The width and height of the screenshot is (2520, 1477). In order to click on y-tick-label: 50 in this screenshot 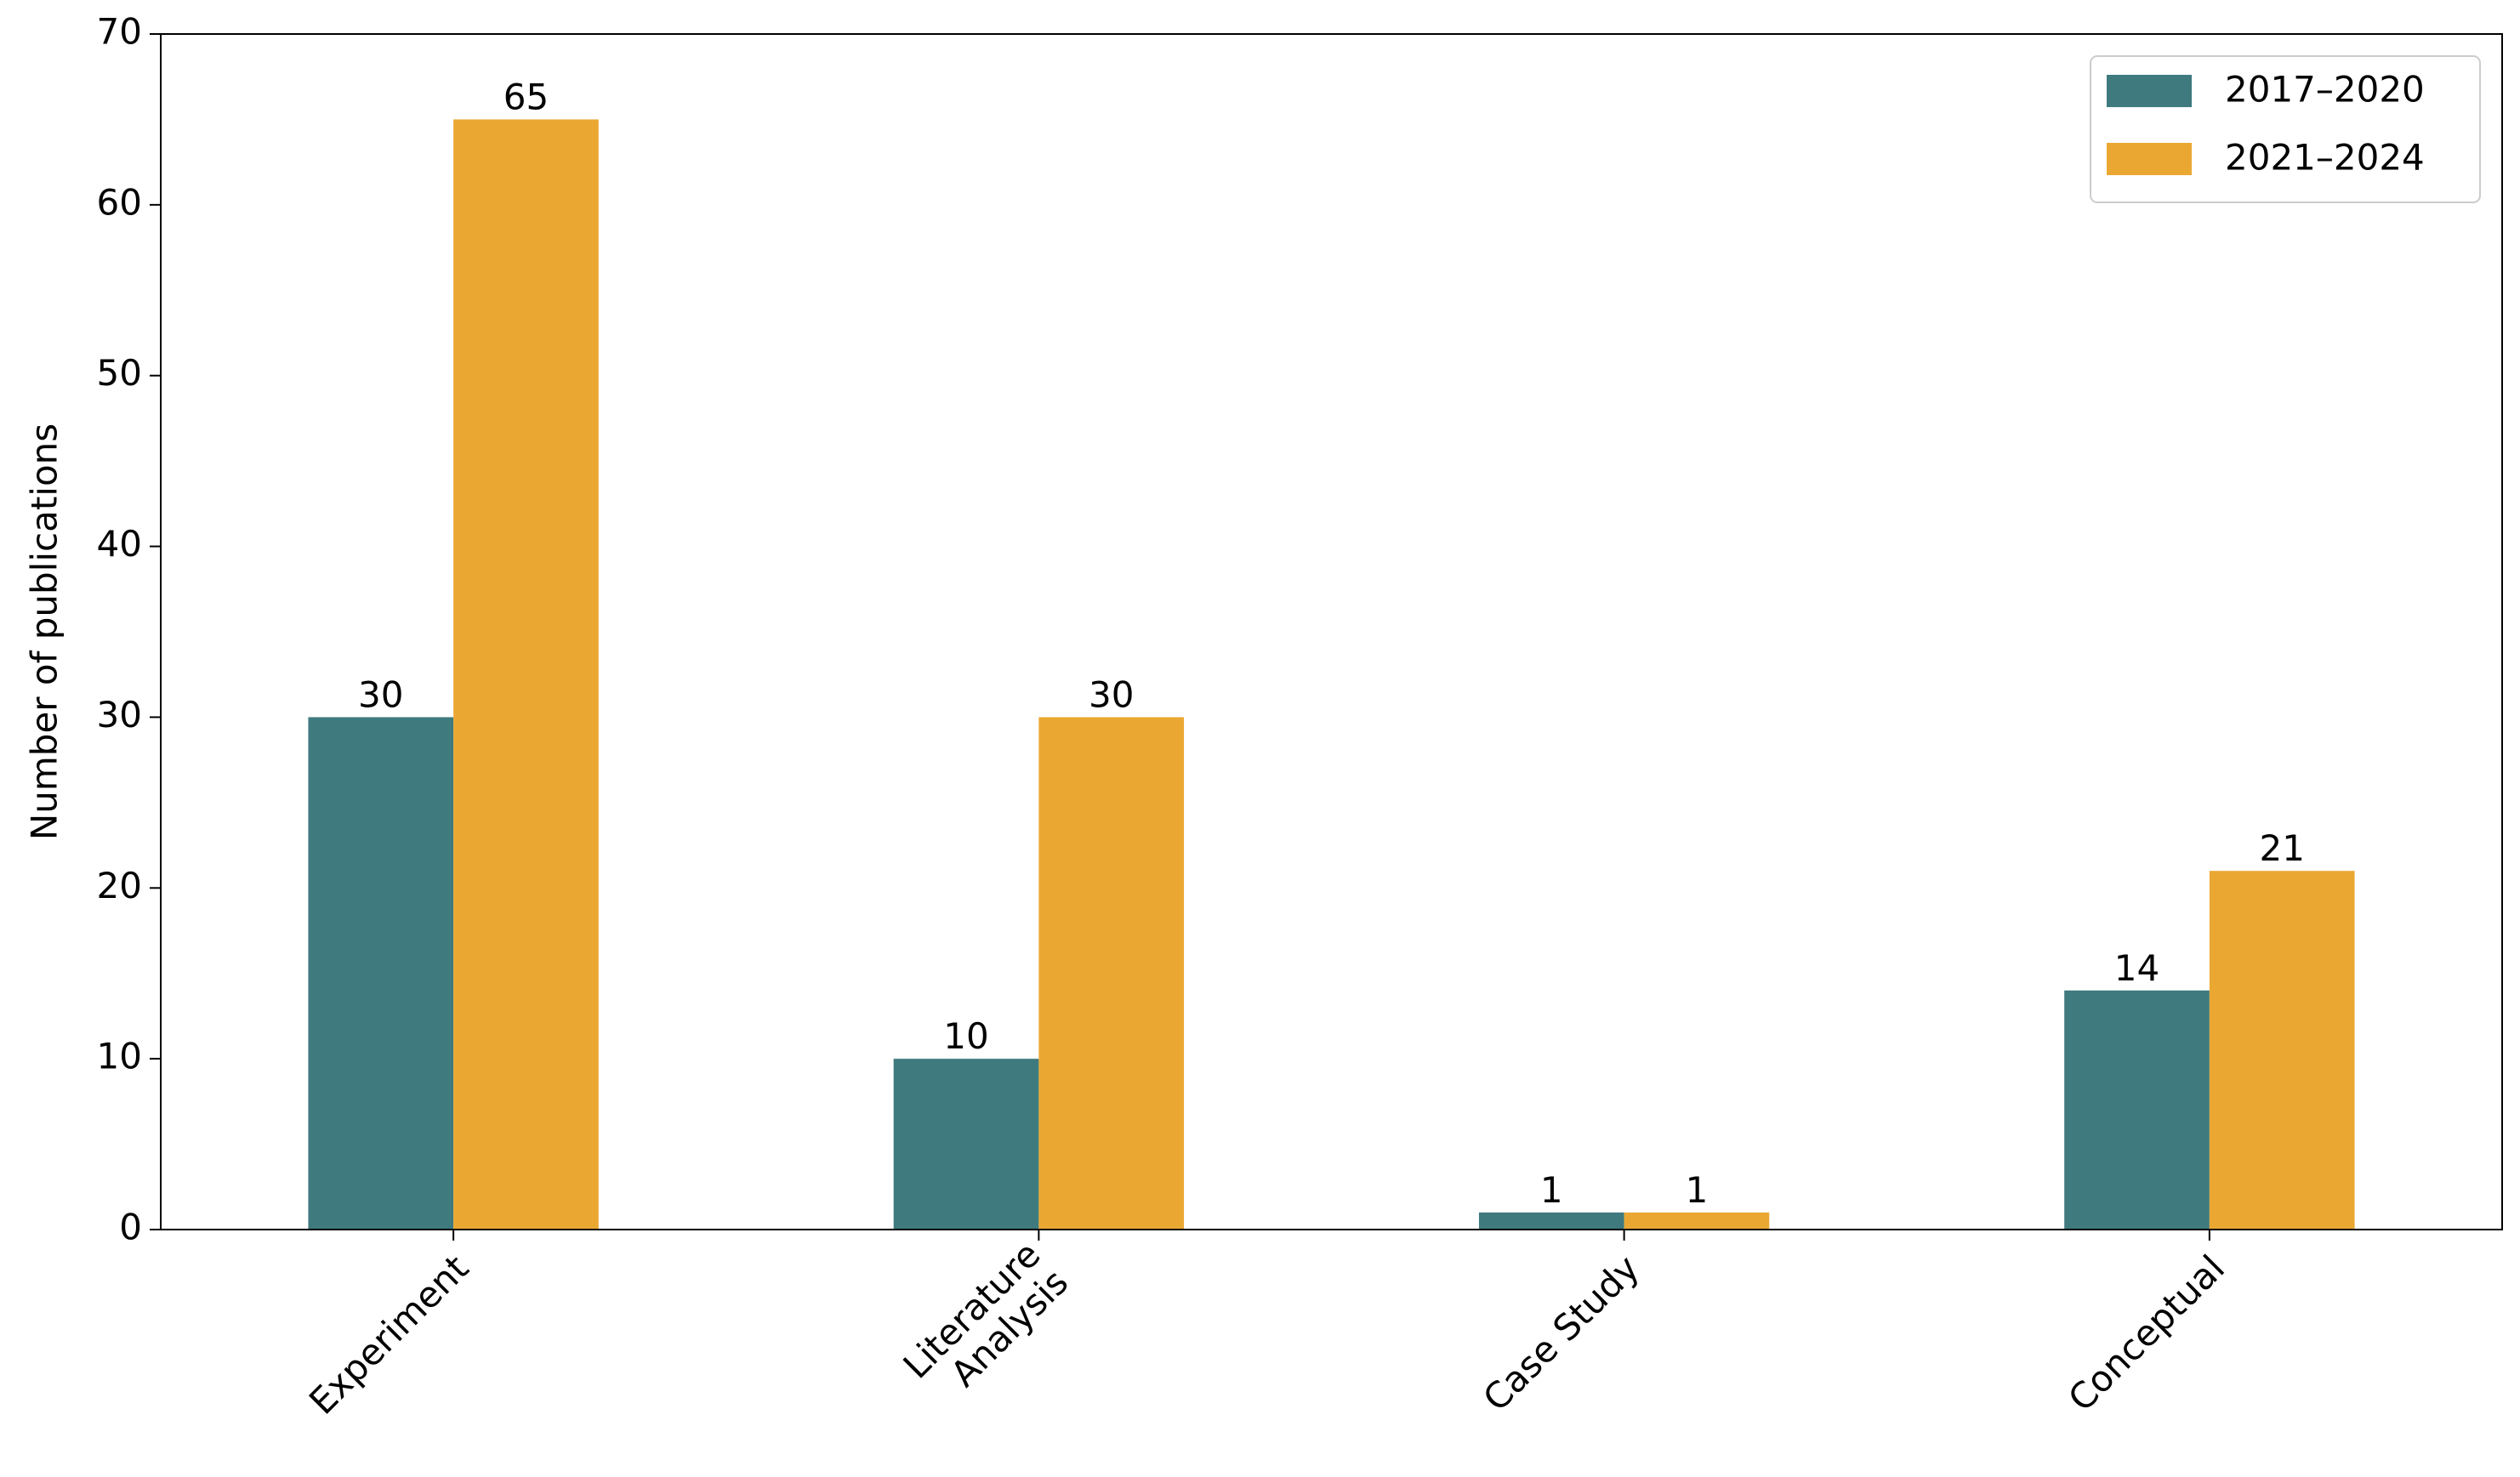, I will do `click(119, 373)`.